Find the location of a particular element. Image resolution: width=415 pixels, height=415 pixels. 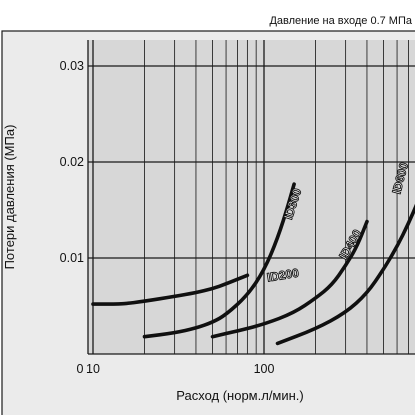

y-axis-label: Потери давления (МПа) is located at coordinates (9, 197).